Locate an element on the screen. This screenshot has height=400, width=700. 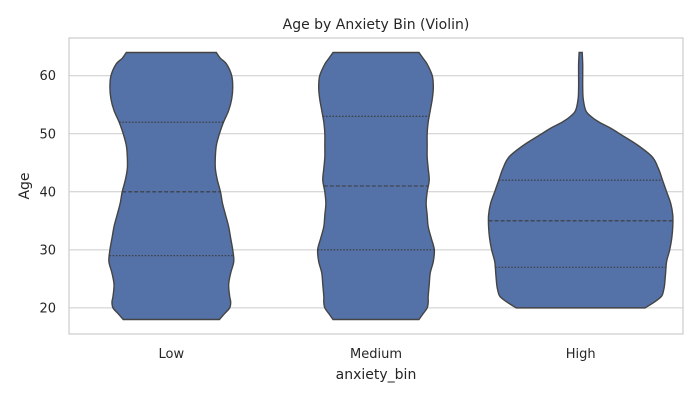
y-tick-labels: 20 30 40 50 60 is located at coordinates (47, 192).